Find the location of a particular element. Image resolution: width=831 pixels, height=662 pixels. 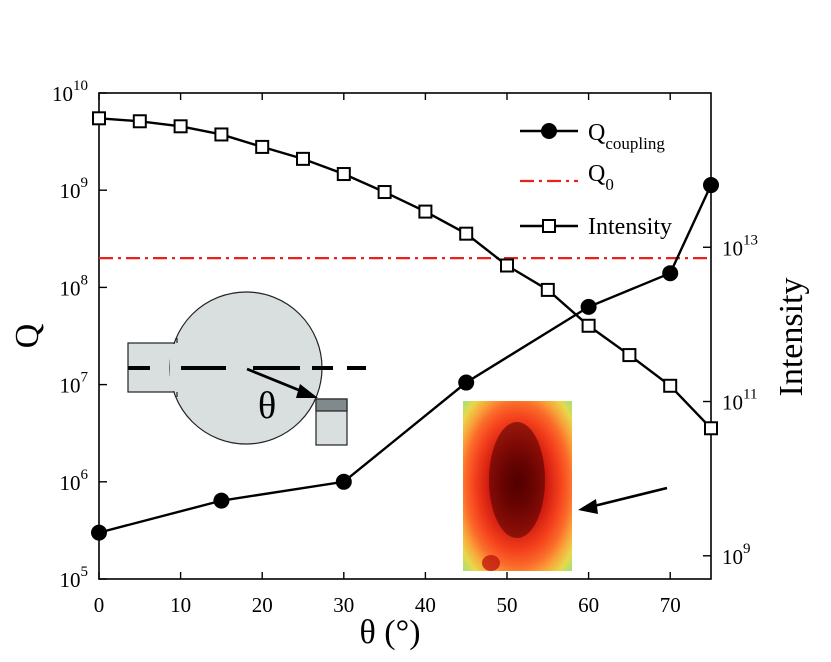

legend-intensity-label: Intensity is located at coordinates (630, 227).